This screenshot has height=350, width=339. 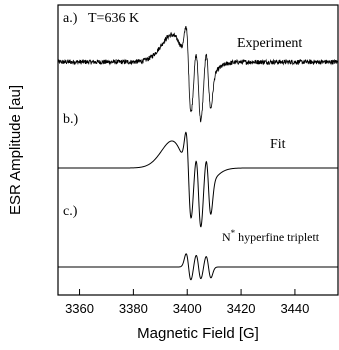 What do you see at coordinates (187, 308) in the screenshot?
I see `x-tick-label-3400: 3400` at bounding box center [187, 308].